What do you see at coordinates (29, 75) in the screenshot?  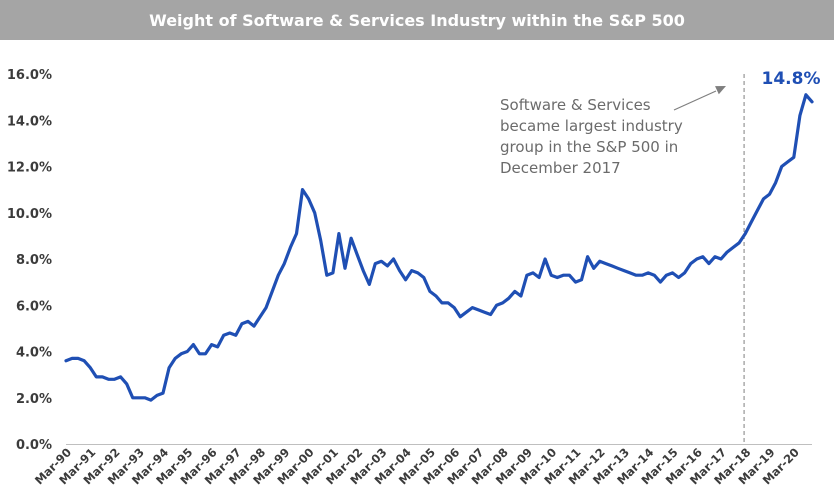 I see `y-tick-label: 16.0%` at bounding box center [29, 75].